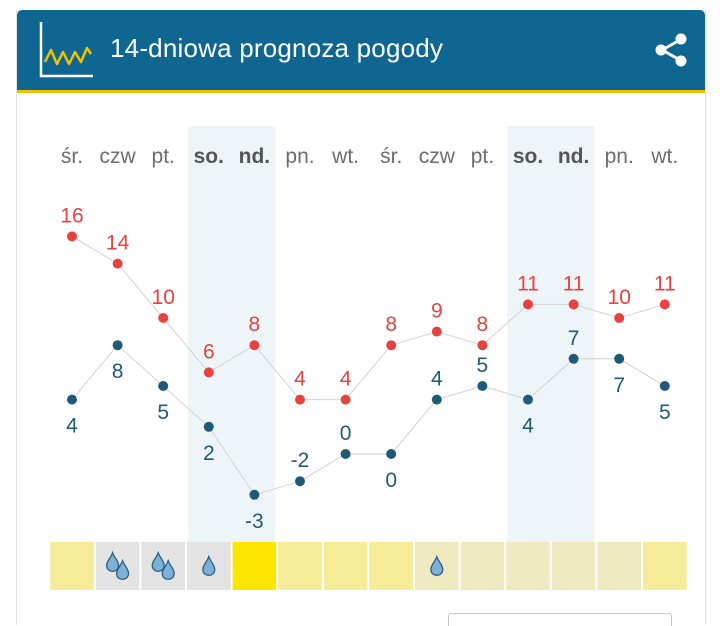 The height and width of the screenshot is (626, 720). I want to click on card-header: 14-dniowa prognoza pogody, so click(361, 51).